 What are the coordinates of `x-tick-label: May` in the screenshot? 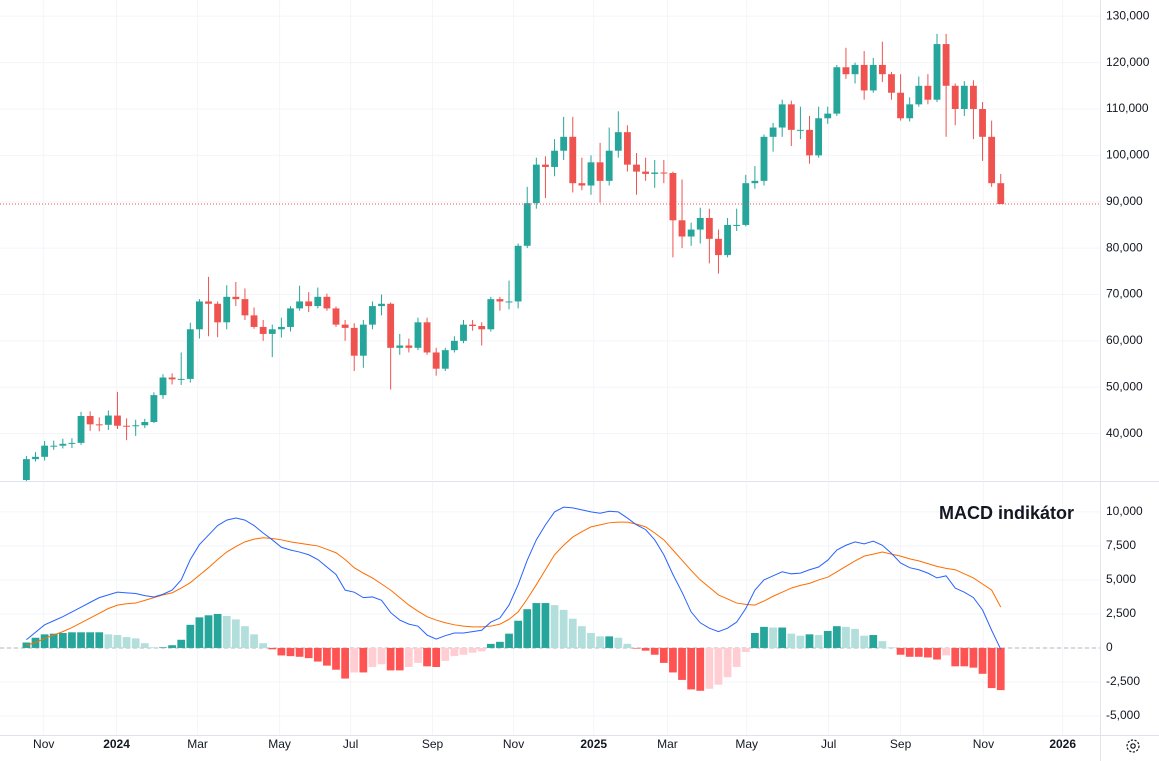 It's located at (279, 744).